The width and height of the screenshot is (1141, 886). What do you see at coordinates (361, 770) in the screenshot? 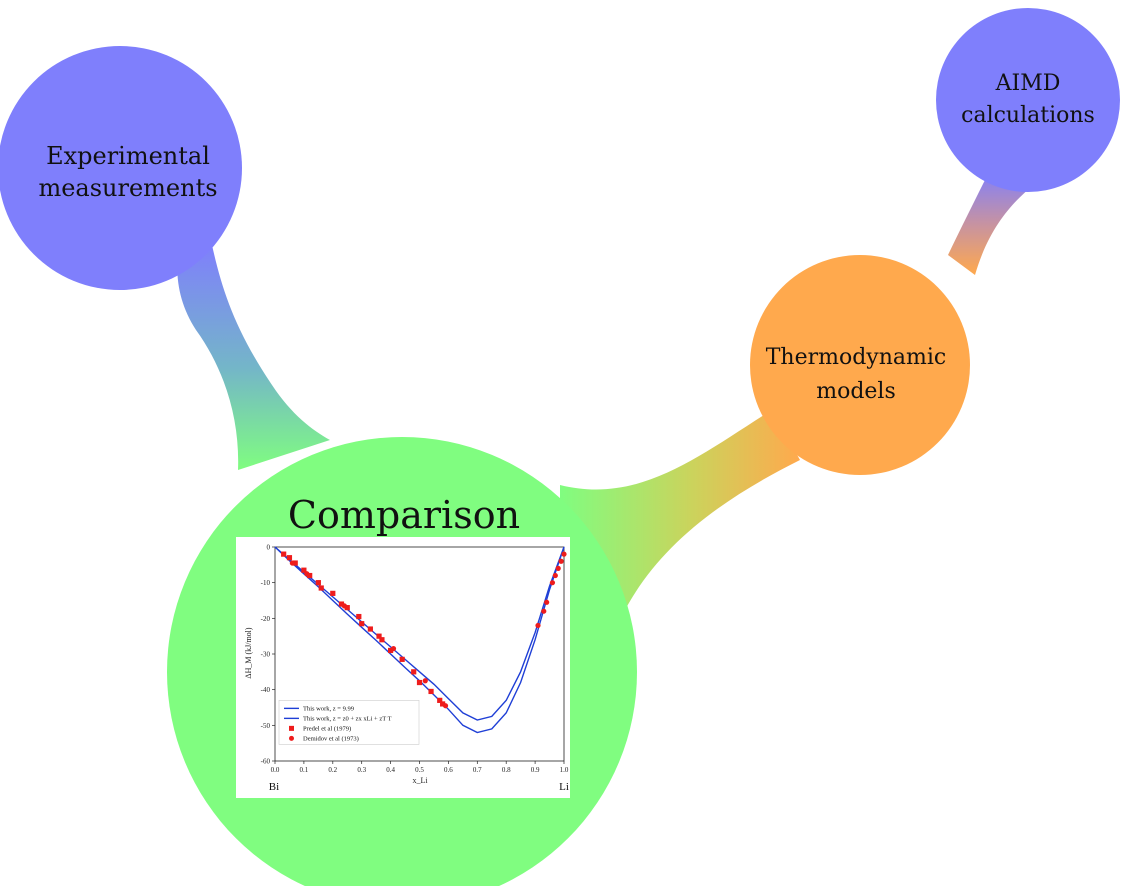
I see `x-tick-label: 0.3` at bounding box center [361, 770].